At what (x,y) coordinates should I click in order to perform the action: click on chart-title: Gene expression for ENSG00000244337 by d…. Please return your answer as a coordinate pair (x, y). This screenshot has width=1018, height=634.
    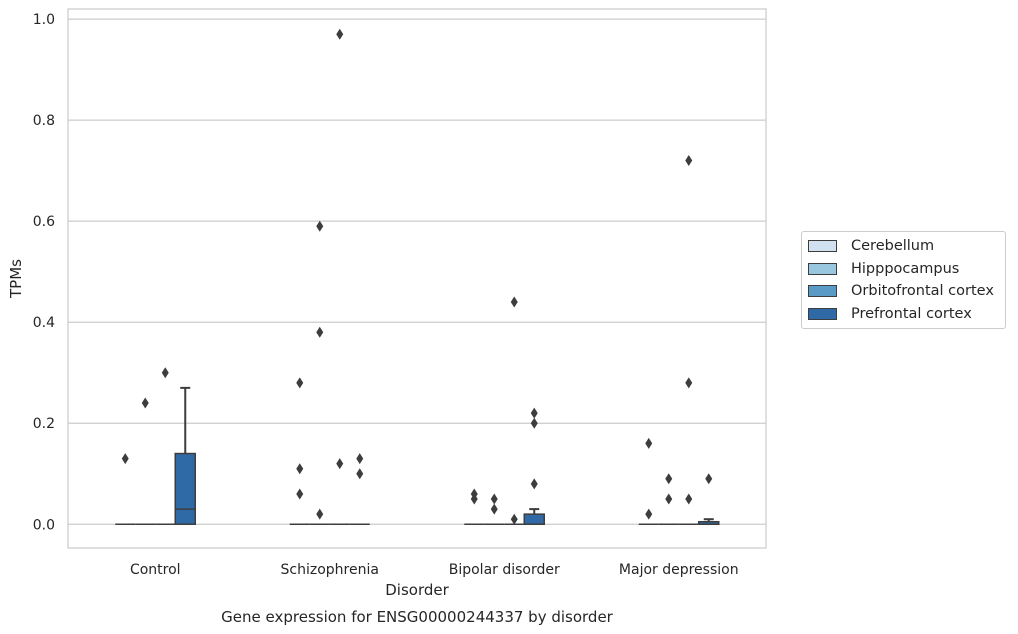
    Looking at the image, I should click on (417, 617).